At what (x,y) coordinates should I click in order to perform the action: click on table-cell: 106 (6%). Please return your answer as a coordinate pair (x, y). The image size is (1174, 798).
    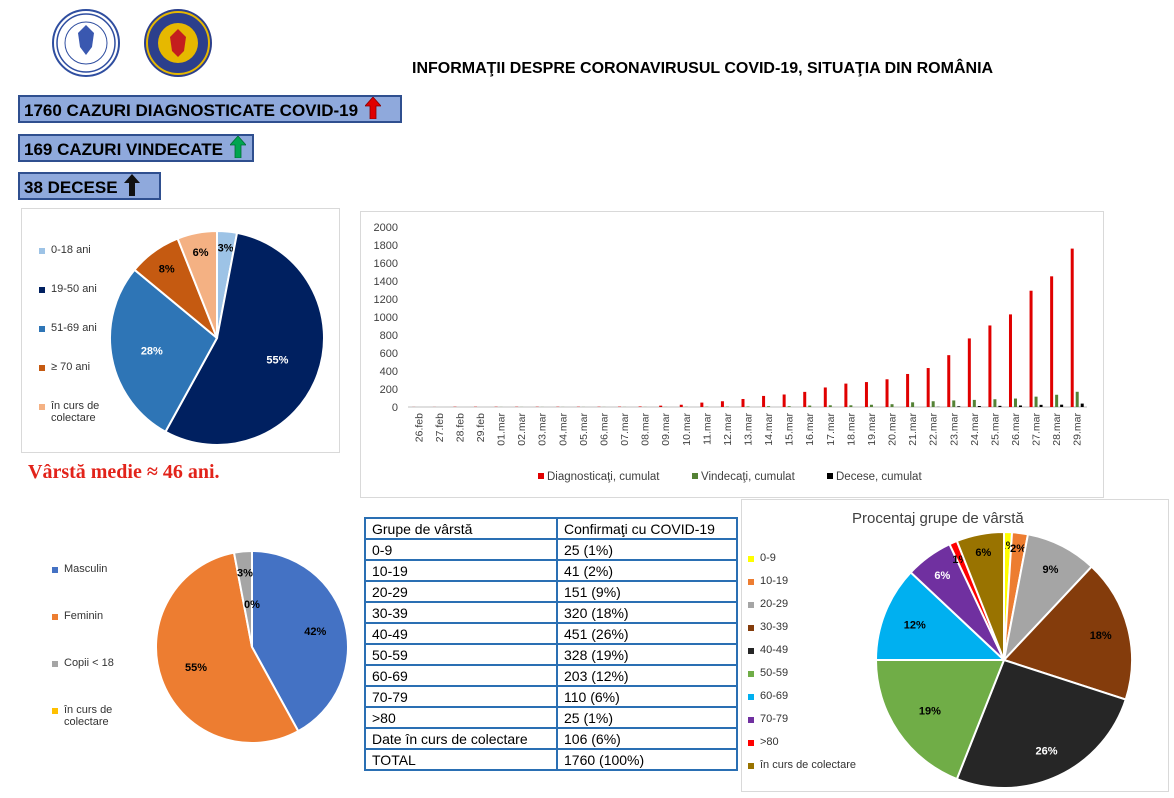
    Looking at the image, I should click on (647, 738).